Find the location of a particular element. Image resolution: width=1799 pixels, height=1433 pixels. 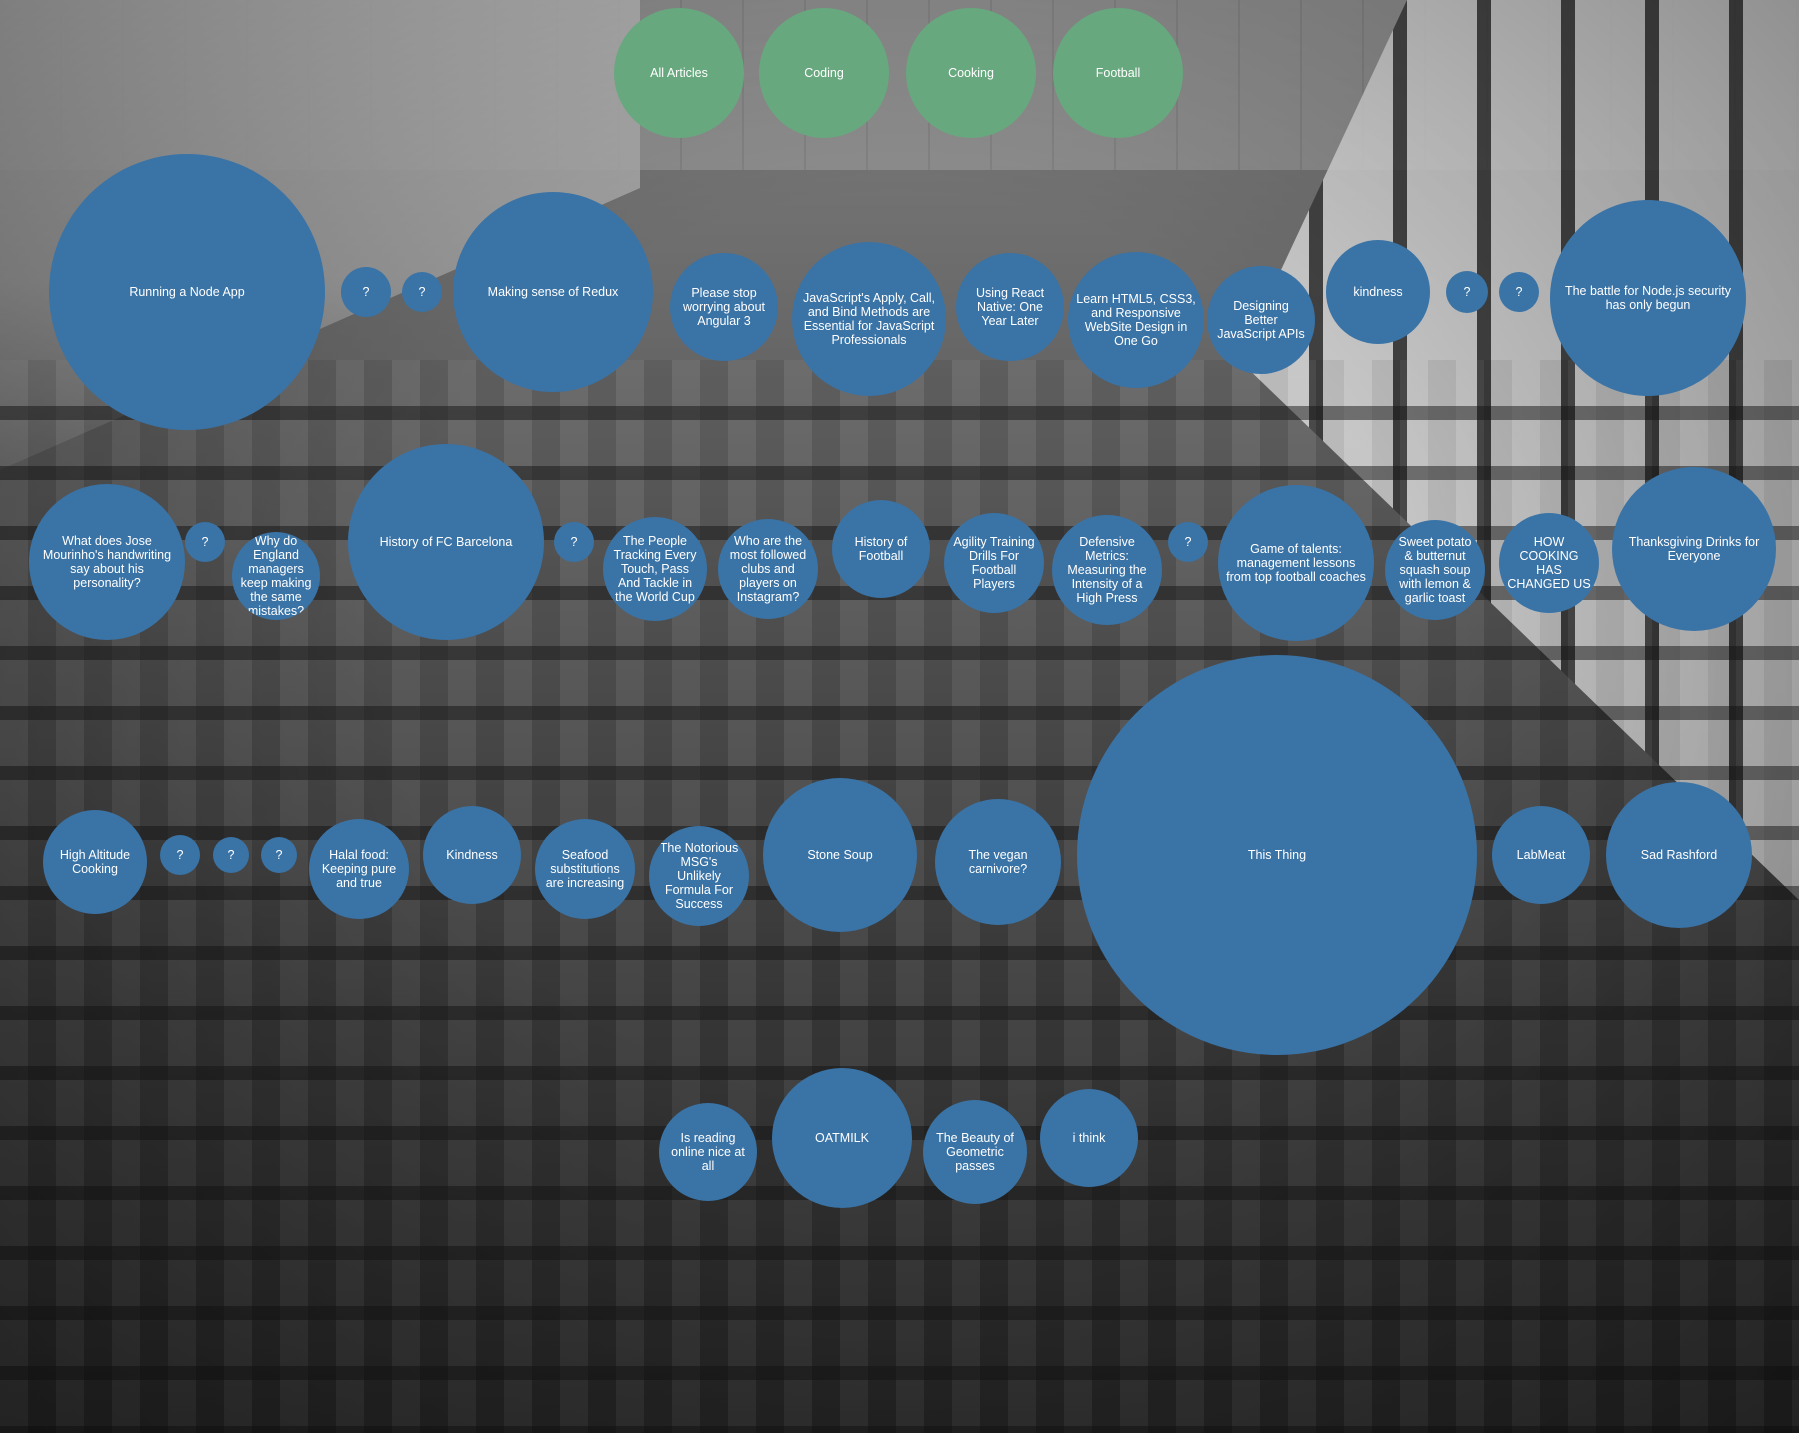

article-bubble-kindness-lower: kindness is located at coordinates (1378, 292).